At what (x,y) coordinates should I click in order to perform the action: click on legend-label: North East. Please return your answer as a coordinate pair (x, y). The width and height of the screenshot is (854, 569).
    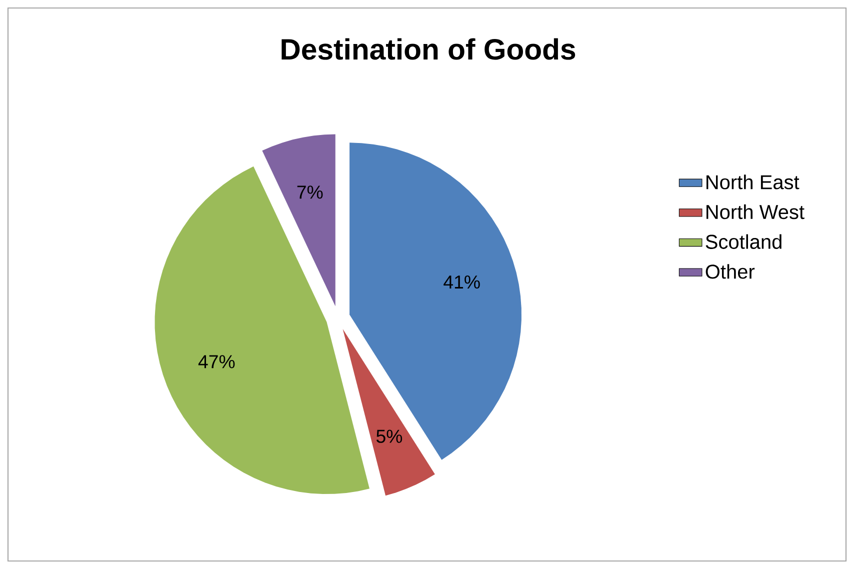
    Looking at the image, I should click on (753, 182).